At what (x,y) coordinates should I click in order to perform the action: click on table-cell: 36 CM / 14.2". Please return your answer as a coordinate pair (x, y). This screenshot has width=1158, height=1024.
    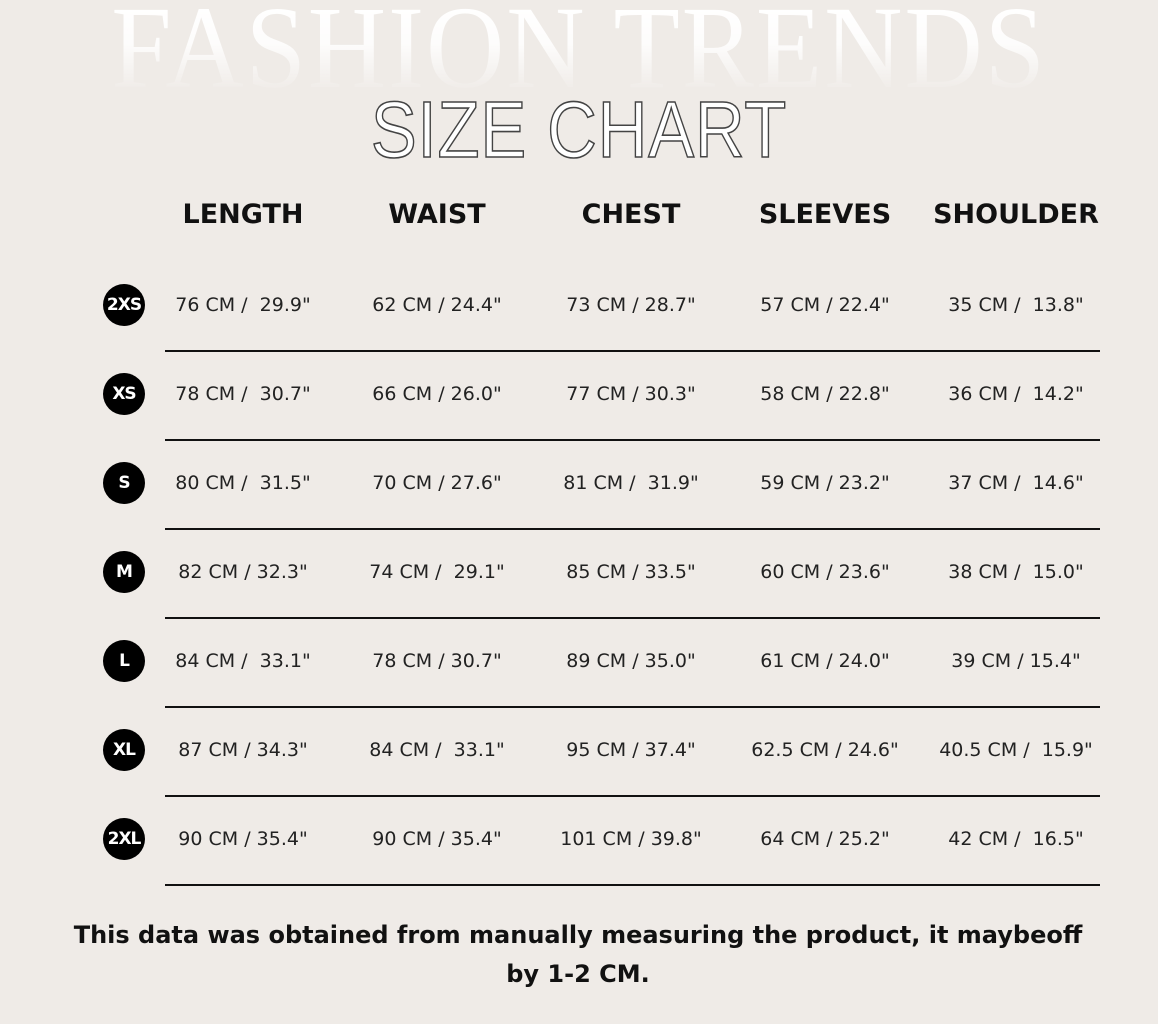
    Looking at the image, I should click on (1016, 394).